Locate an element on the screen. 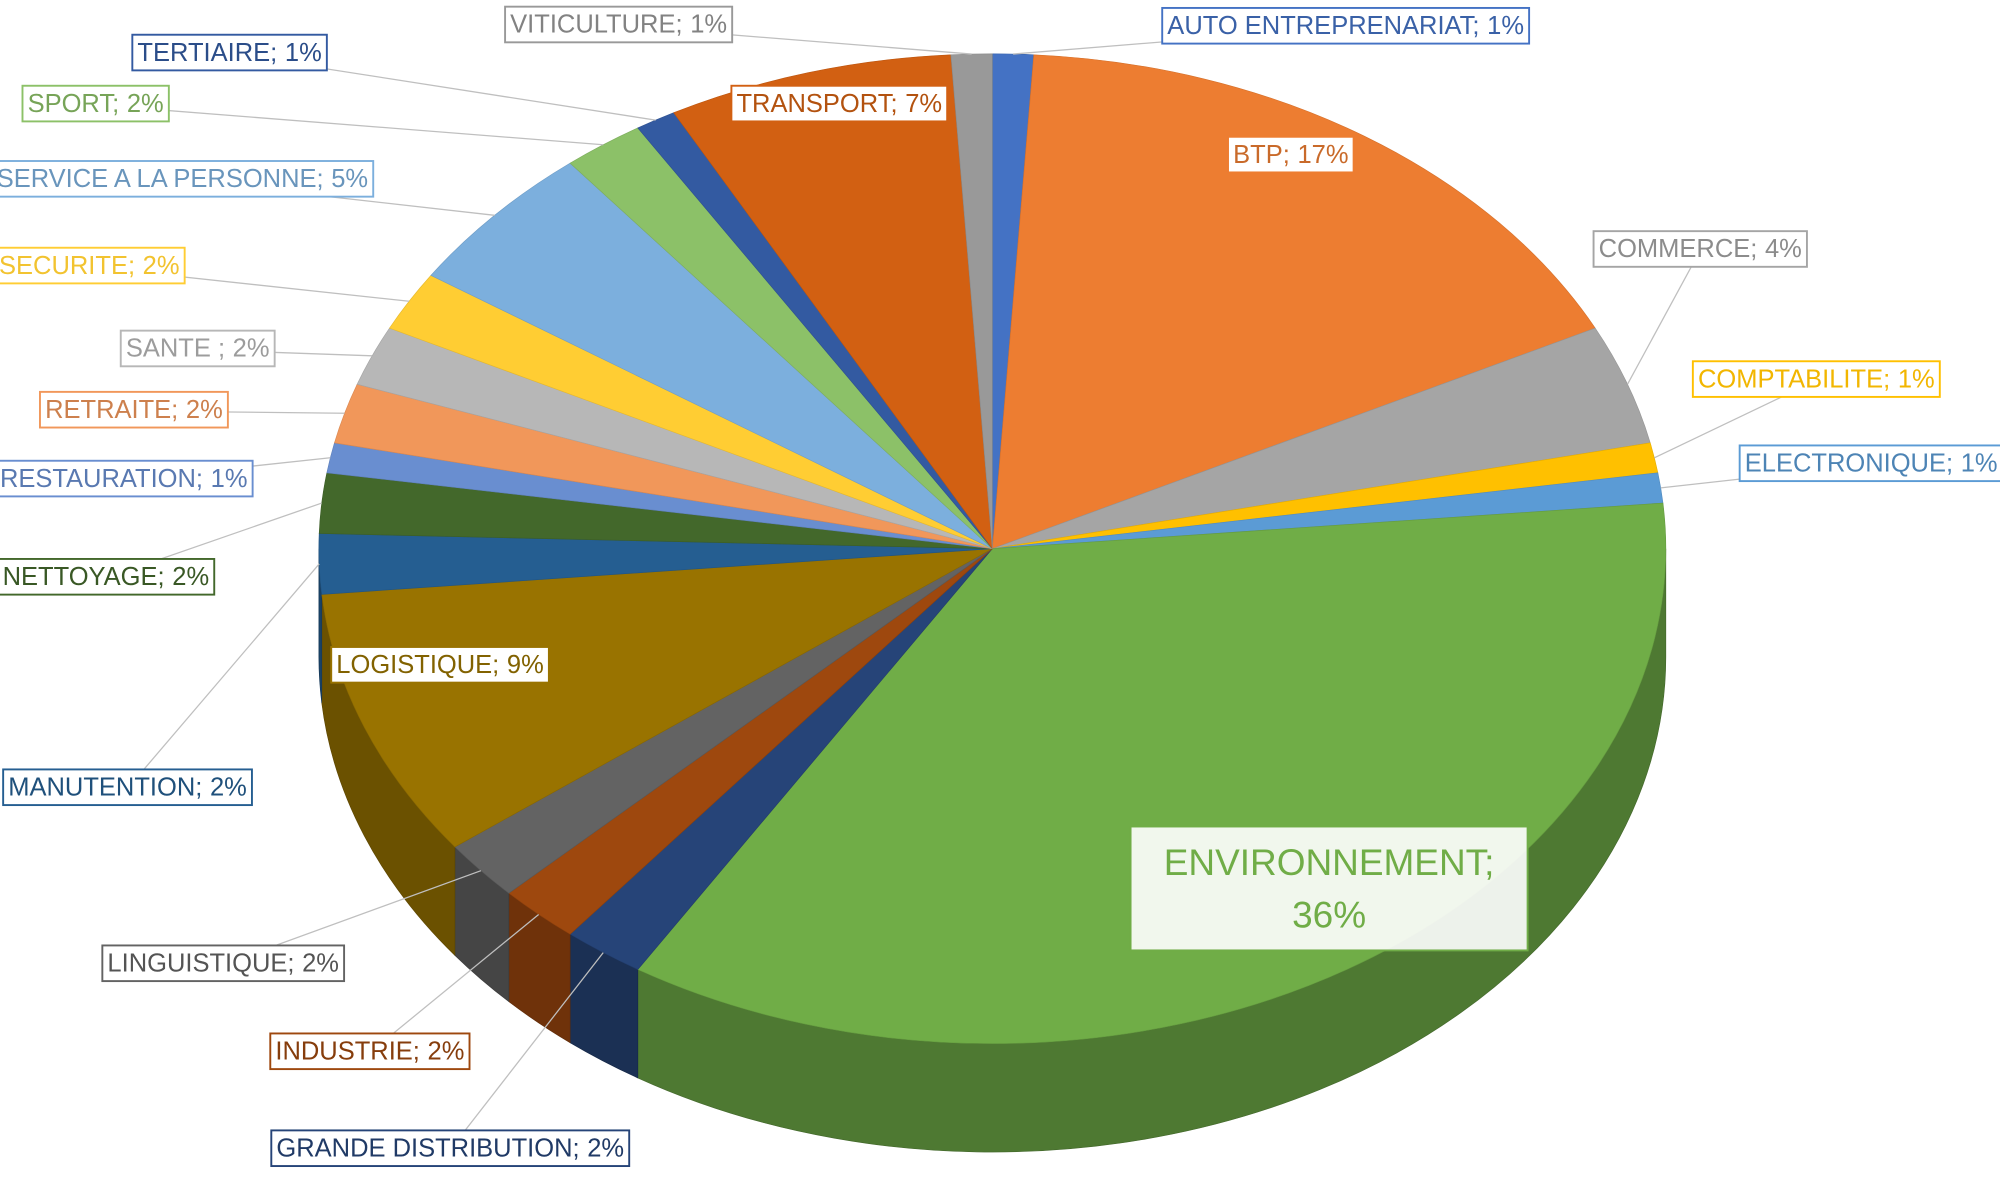 This screenshot has width=2000, height=1188. label-text: MANUTENTION; 2% is located at coordinates (127, 787).